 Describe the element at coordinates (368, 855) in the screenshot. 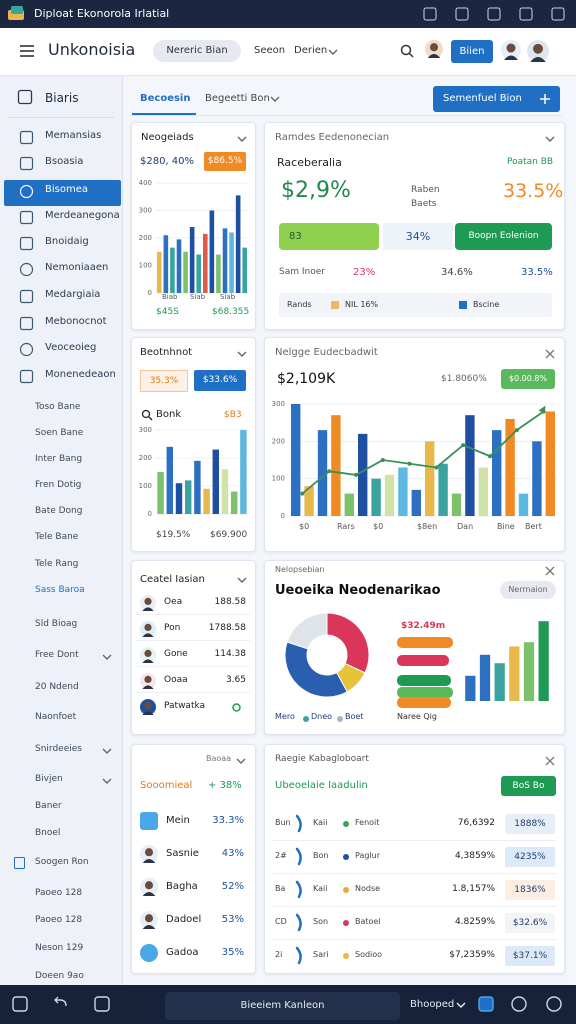

I see `row-name: Paglur` at that location.